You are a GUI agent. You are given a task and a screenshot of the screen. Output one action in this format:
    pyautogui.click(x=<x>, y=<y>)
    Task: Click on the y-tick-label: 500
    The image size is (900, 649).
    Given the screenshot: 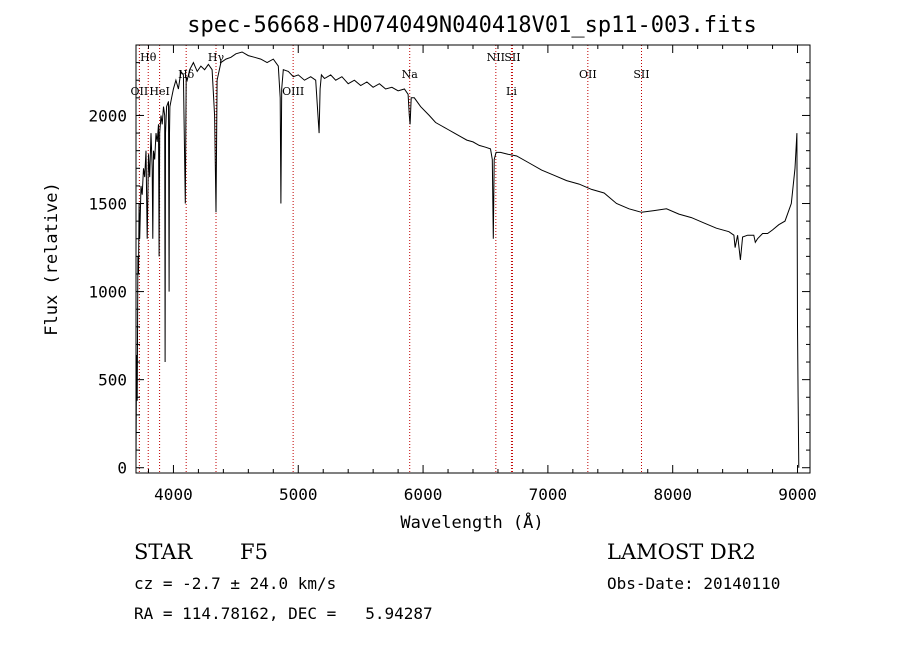 What is the action you would take?
    pyautogui.click(x=112, y=380)
    